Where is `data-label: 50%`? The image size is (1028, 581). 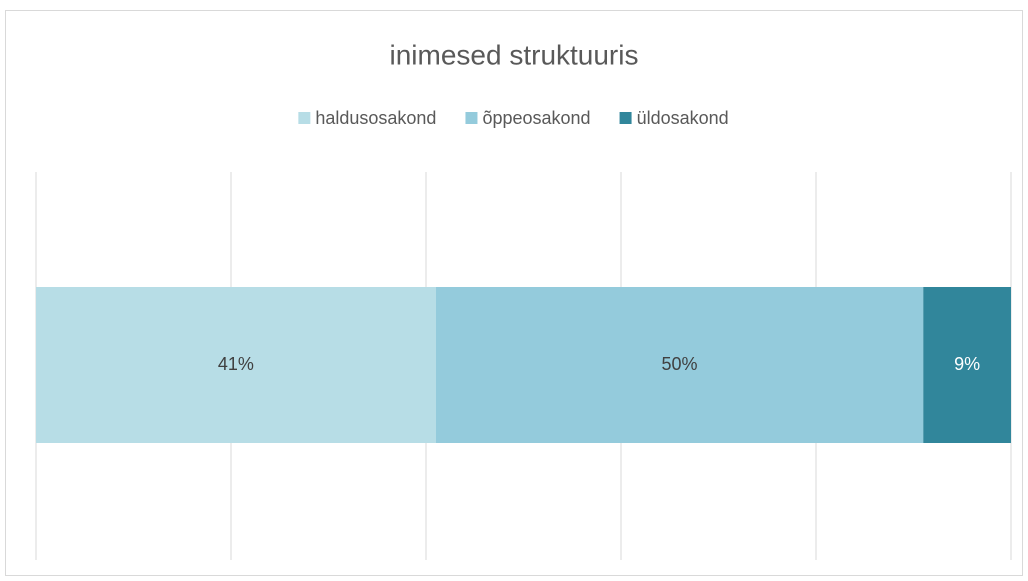
data-label: 50% is located at coordinates (679, 364).